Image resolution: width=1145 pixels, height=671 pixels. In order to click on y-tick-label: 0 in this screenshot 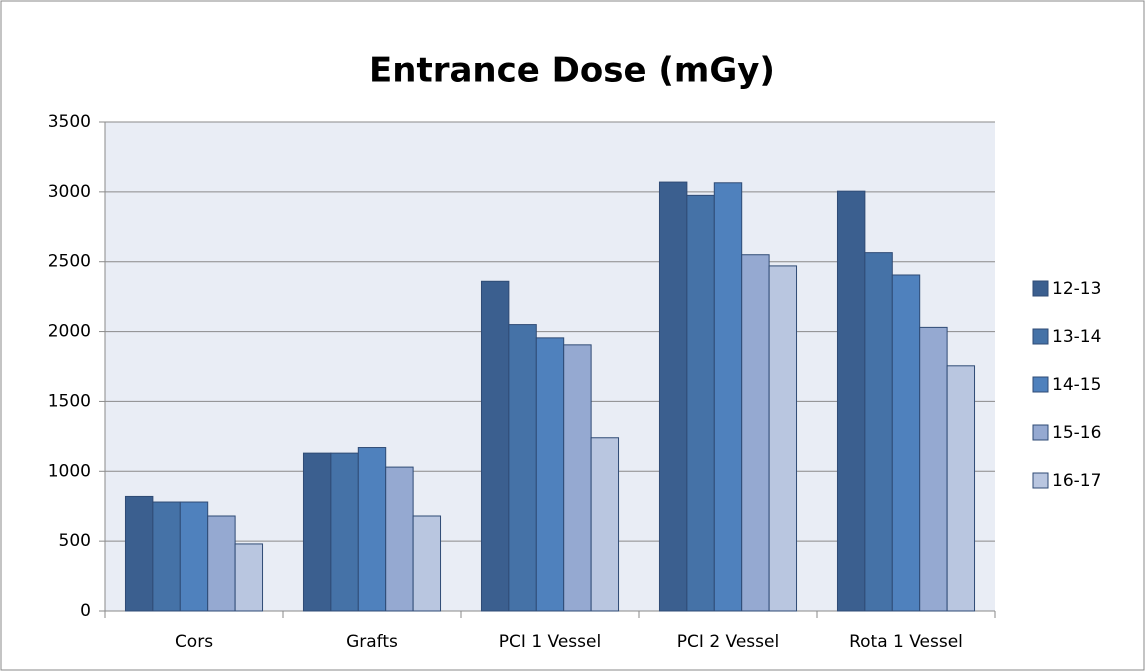, I will do `click(85, 611)`.